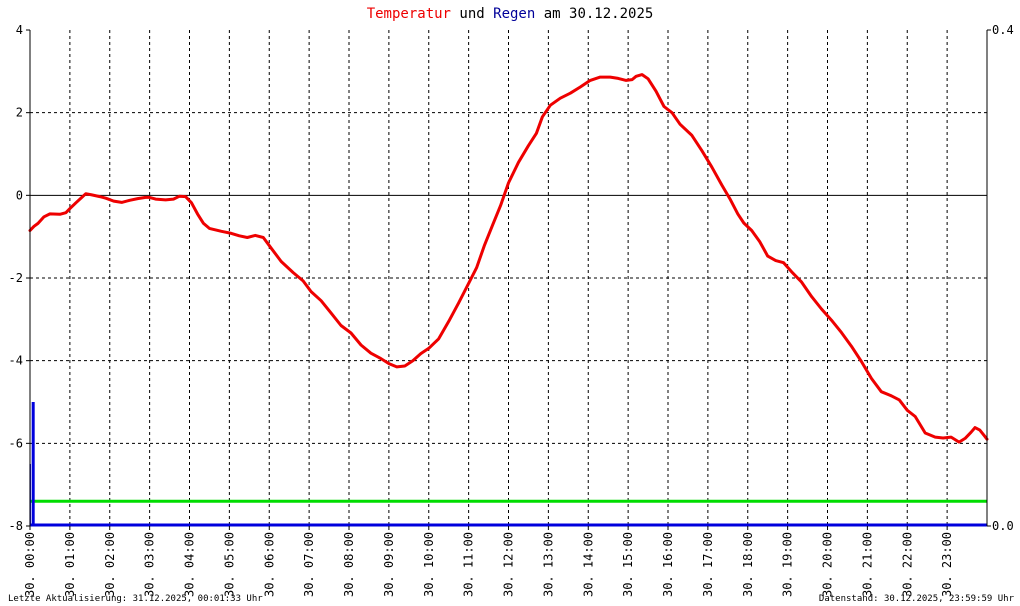 This screenshot has width=1020, height=606. Describe the element at coordinates (150, 564) in the screenshot. I see `x-tick-label: 30. 03:00` at that location.